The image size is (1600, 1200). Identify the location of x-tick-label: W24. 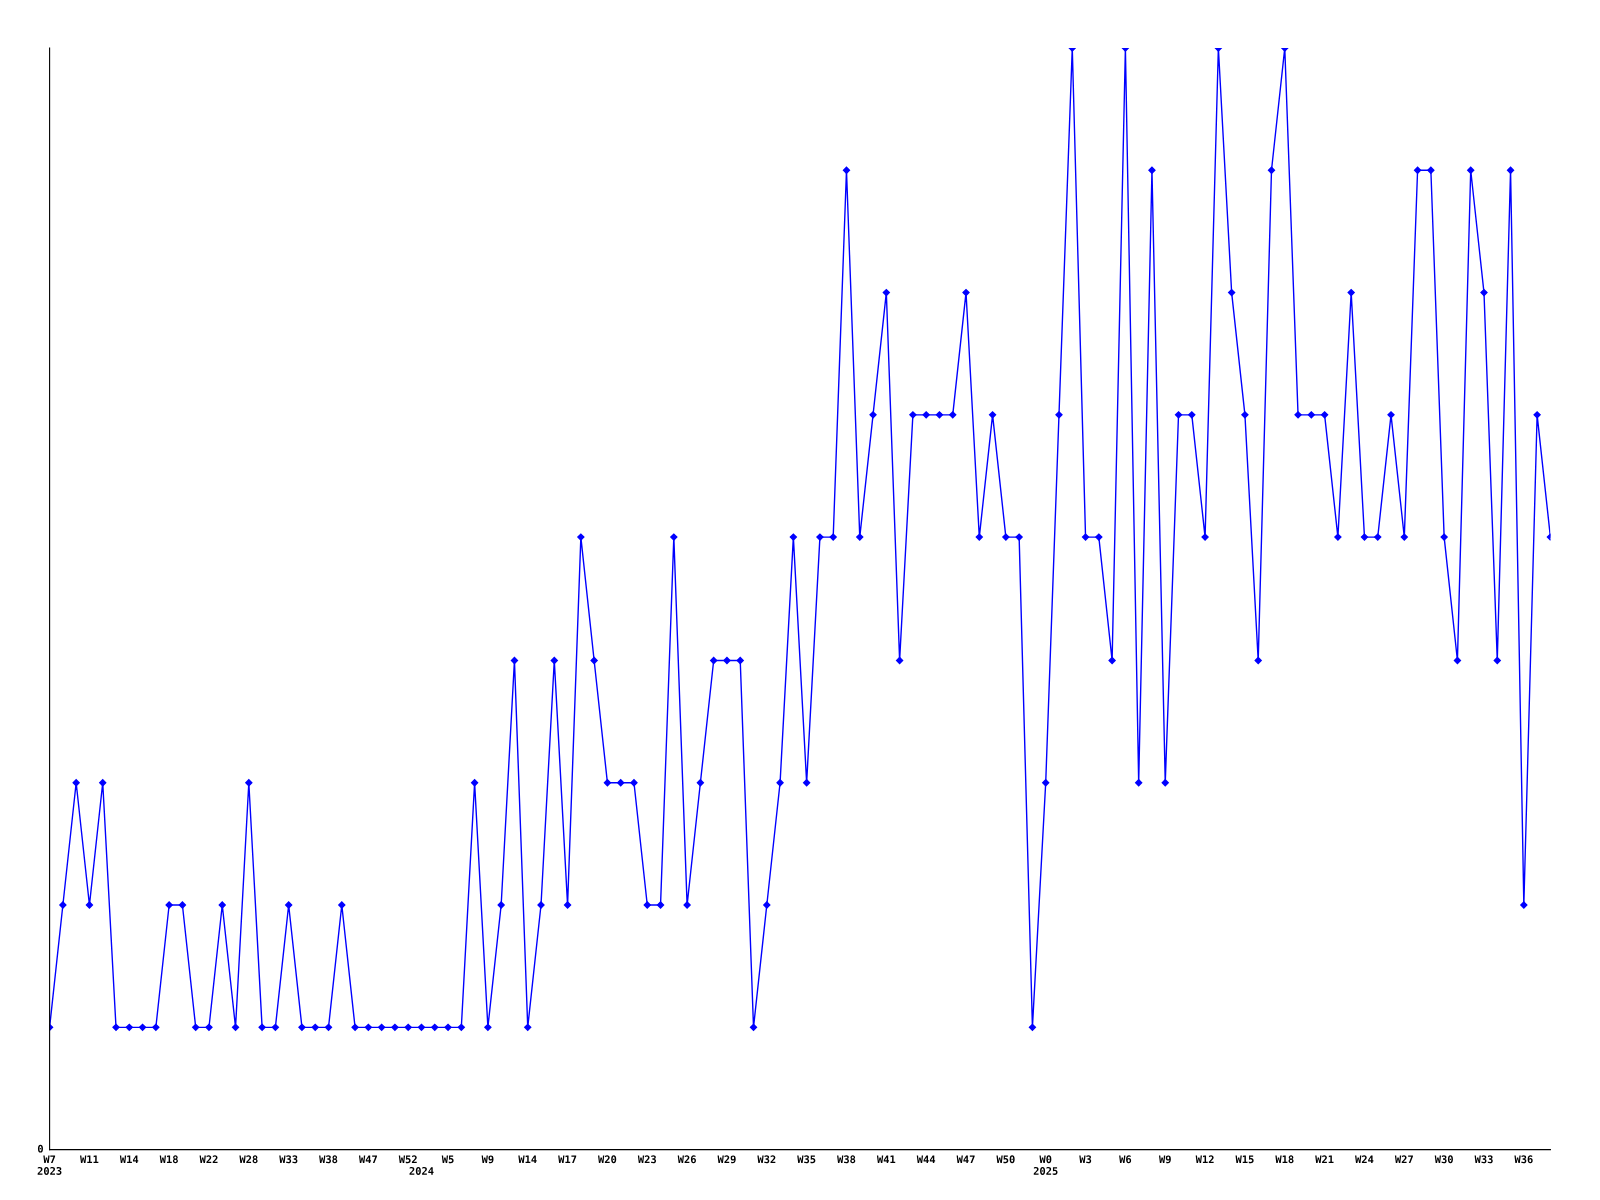
(1364, 1159).